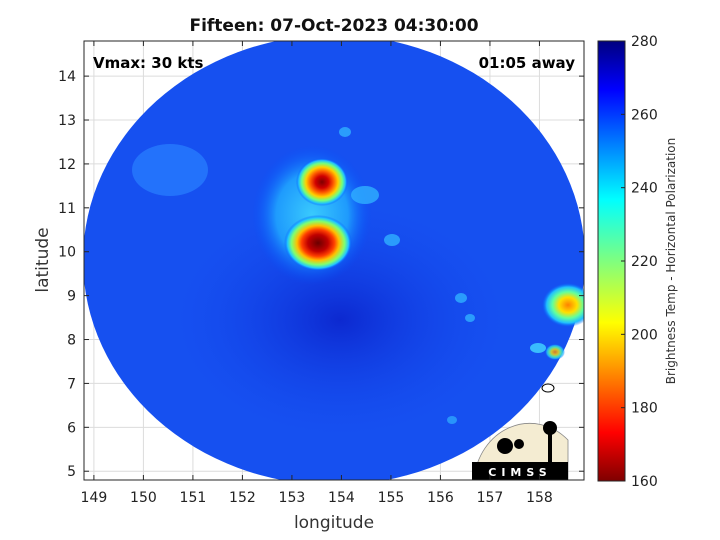 The height and width of the screenshot is (540, 720). Describe the element at coordinates (334, 523) in the screenshot. I see `x-axis-label: longitude` at that location.